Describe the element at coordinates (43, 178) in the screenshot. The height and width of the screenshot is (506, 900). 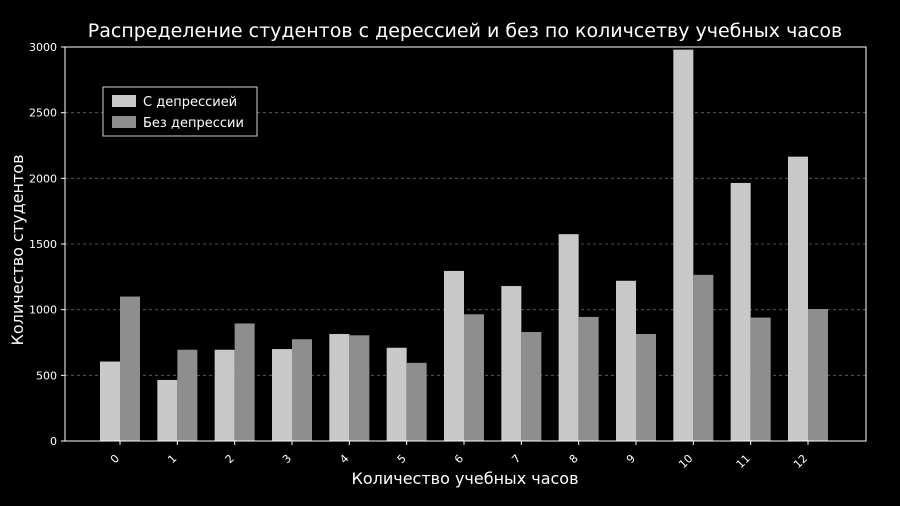
I see `y-tick-label: 2000` at that location.